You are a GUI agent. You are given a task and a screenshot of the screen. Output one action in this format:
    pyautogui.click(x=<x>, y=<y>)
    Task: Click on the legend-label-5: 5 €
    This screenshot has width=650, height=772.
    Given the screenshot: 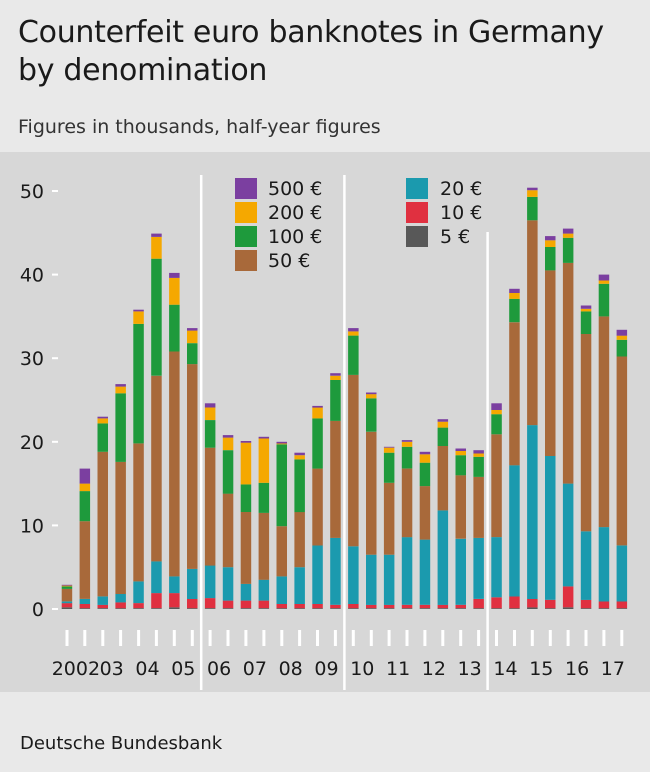 What is the action you would take?
    pyautogui.click(x=455, y=237)
    